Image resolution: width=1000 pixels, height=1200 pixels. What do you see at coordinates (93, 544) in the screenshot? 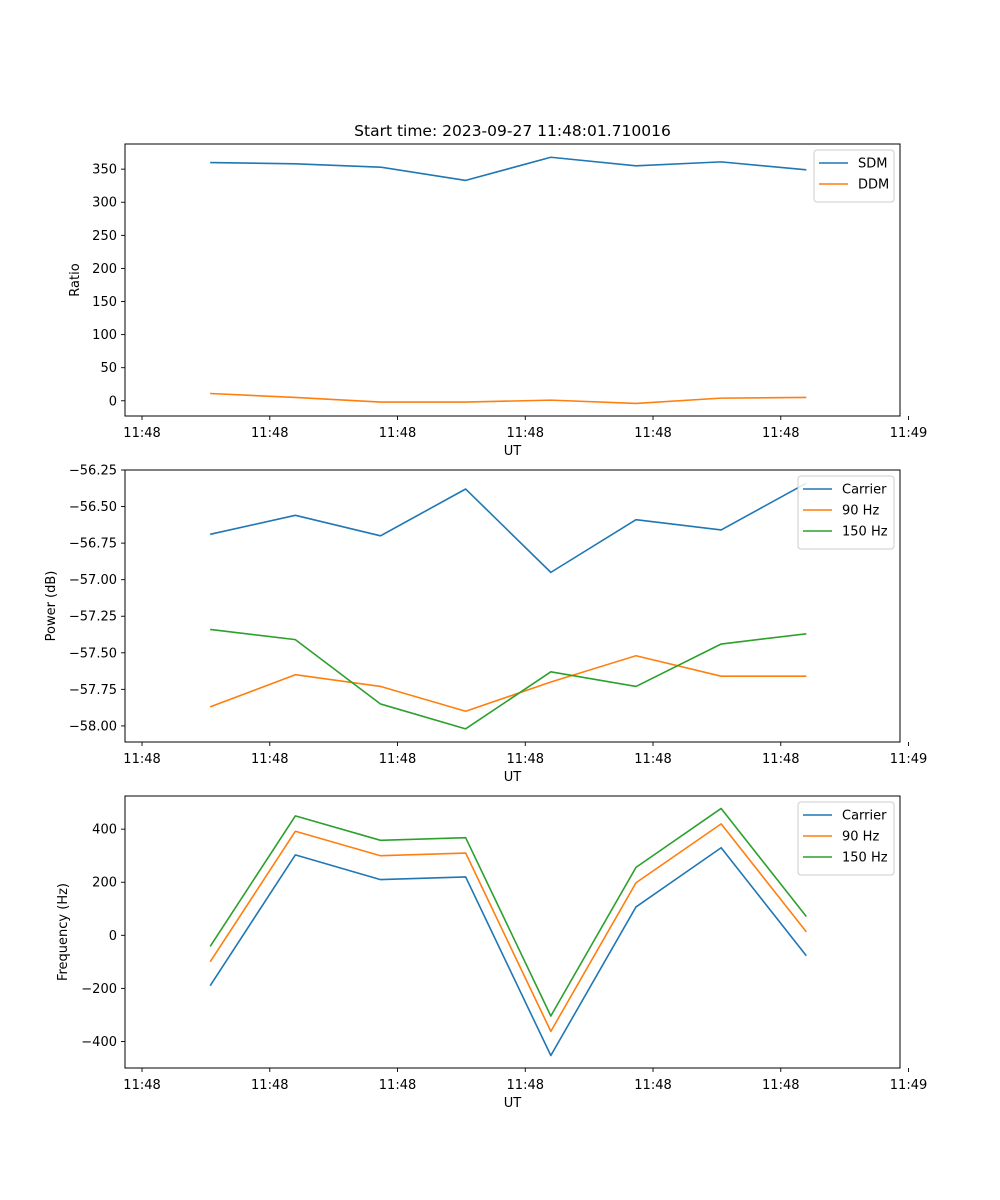
I see `y-tick-label: −56.75` at bounding box center [93, 544].